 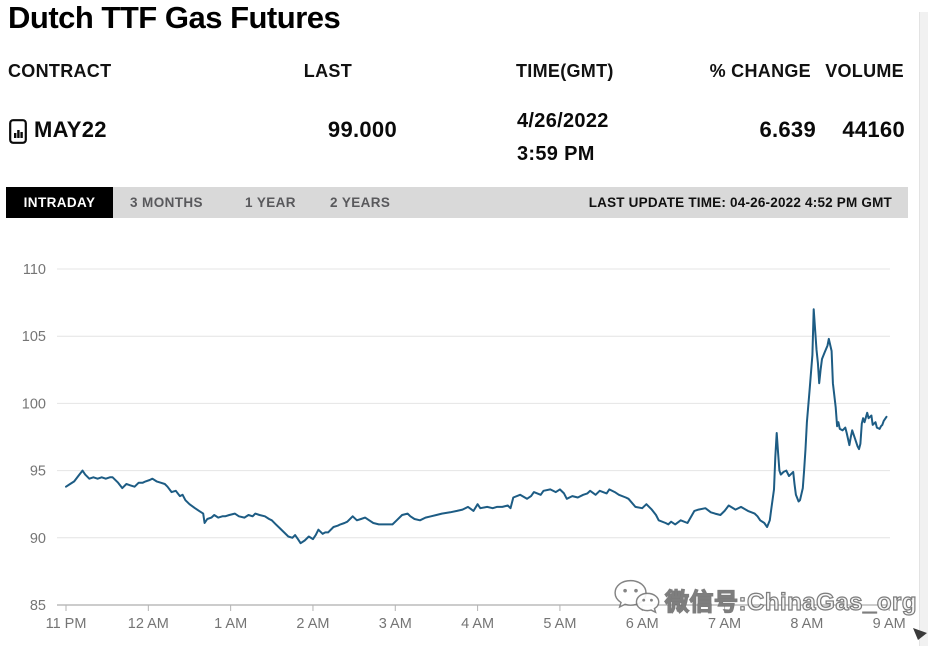 I want to click on page-title: Dutch TTF Gas Futures, so click(x=174, y=17).